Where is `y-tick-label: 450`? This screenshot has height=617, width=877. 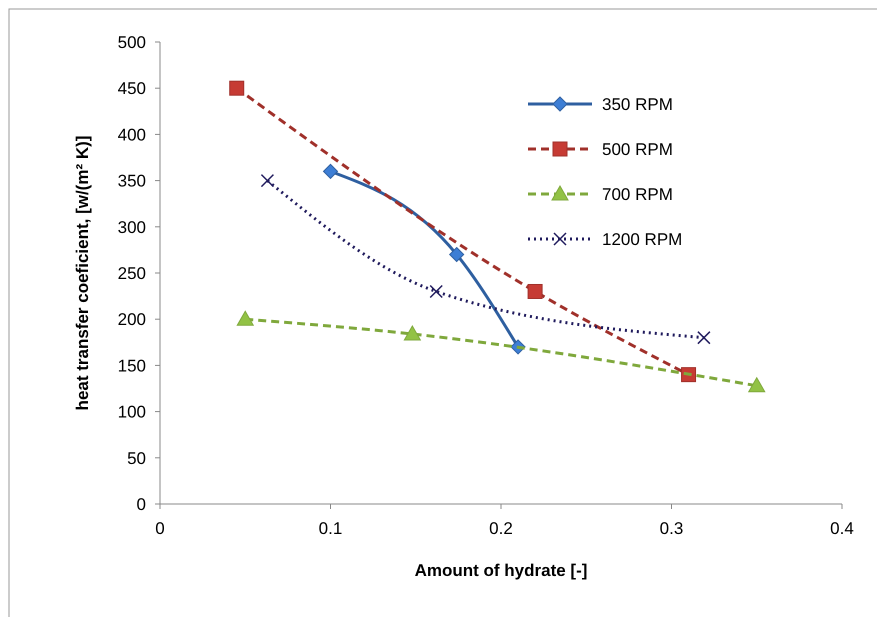
y-tick-label: 450 is located at coordinates (132, 88).